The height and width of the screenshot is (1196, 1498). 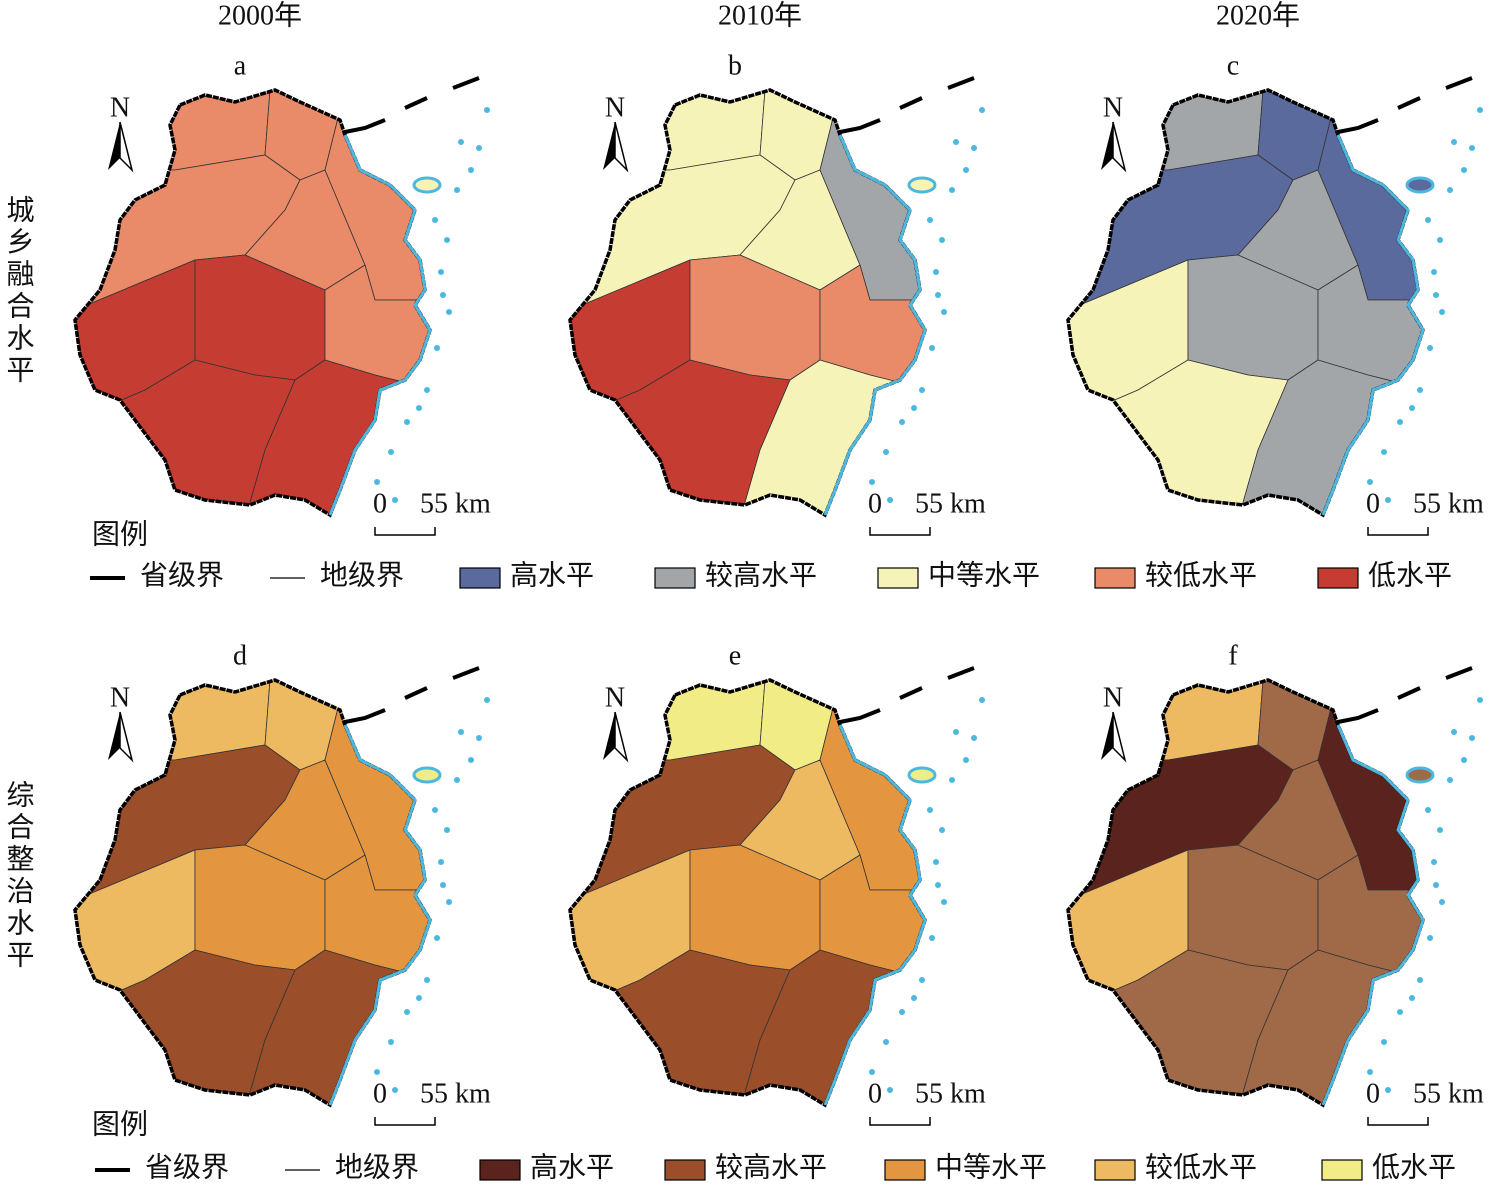 I want to click on map-panel: f N 0 55 km, so click(x=1275, y=883).